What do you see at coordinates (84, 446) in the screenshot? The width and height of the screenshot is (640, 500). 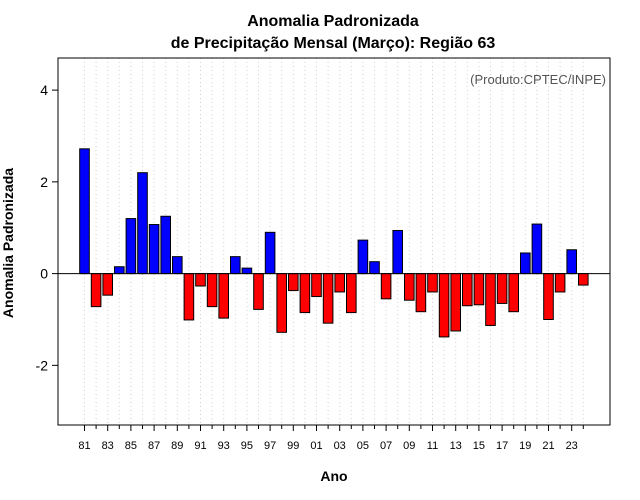 I see `x-tick-label: 81` at bounding box center [84, 446].